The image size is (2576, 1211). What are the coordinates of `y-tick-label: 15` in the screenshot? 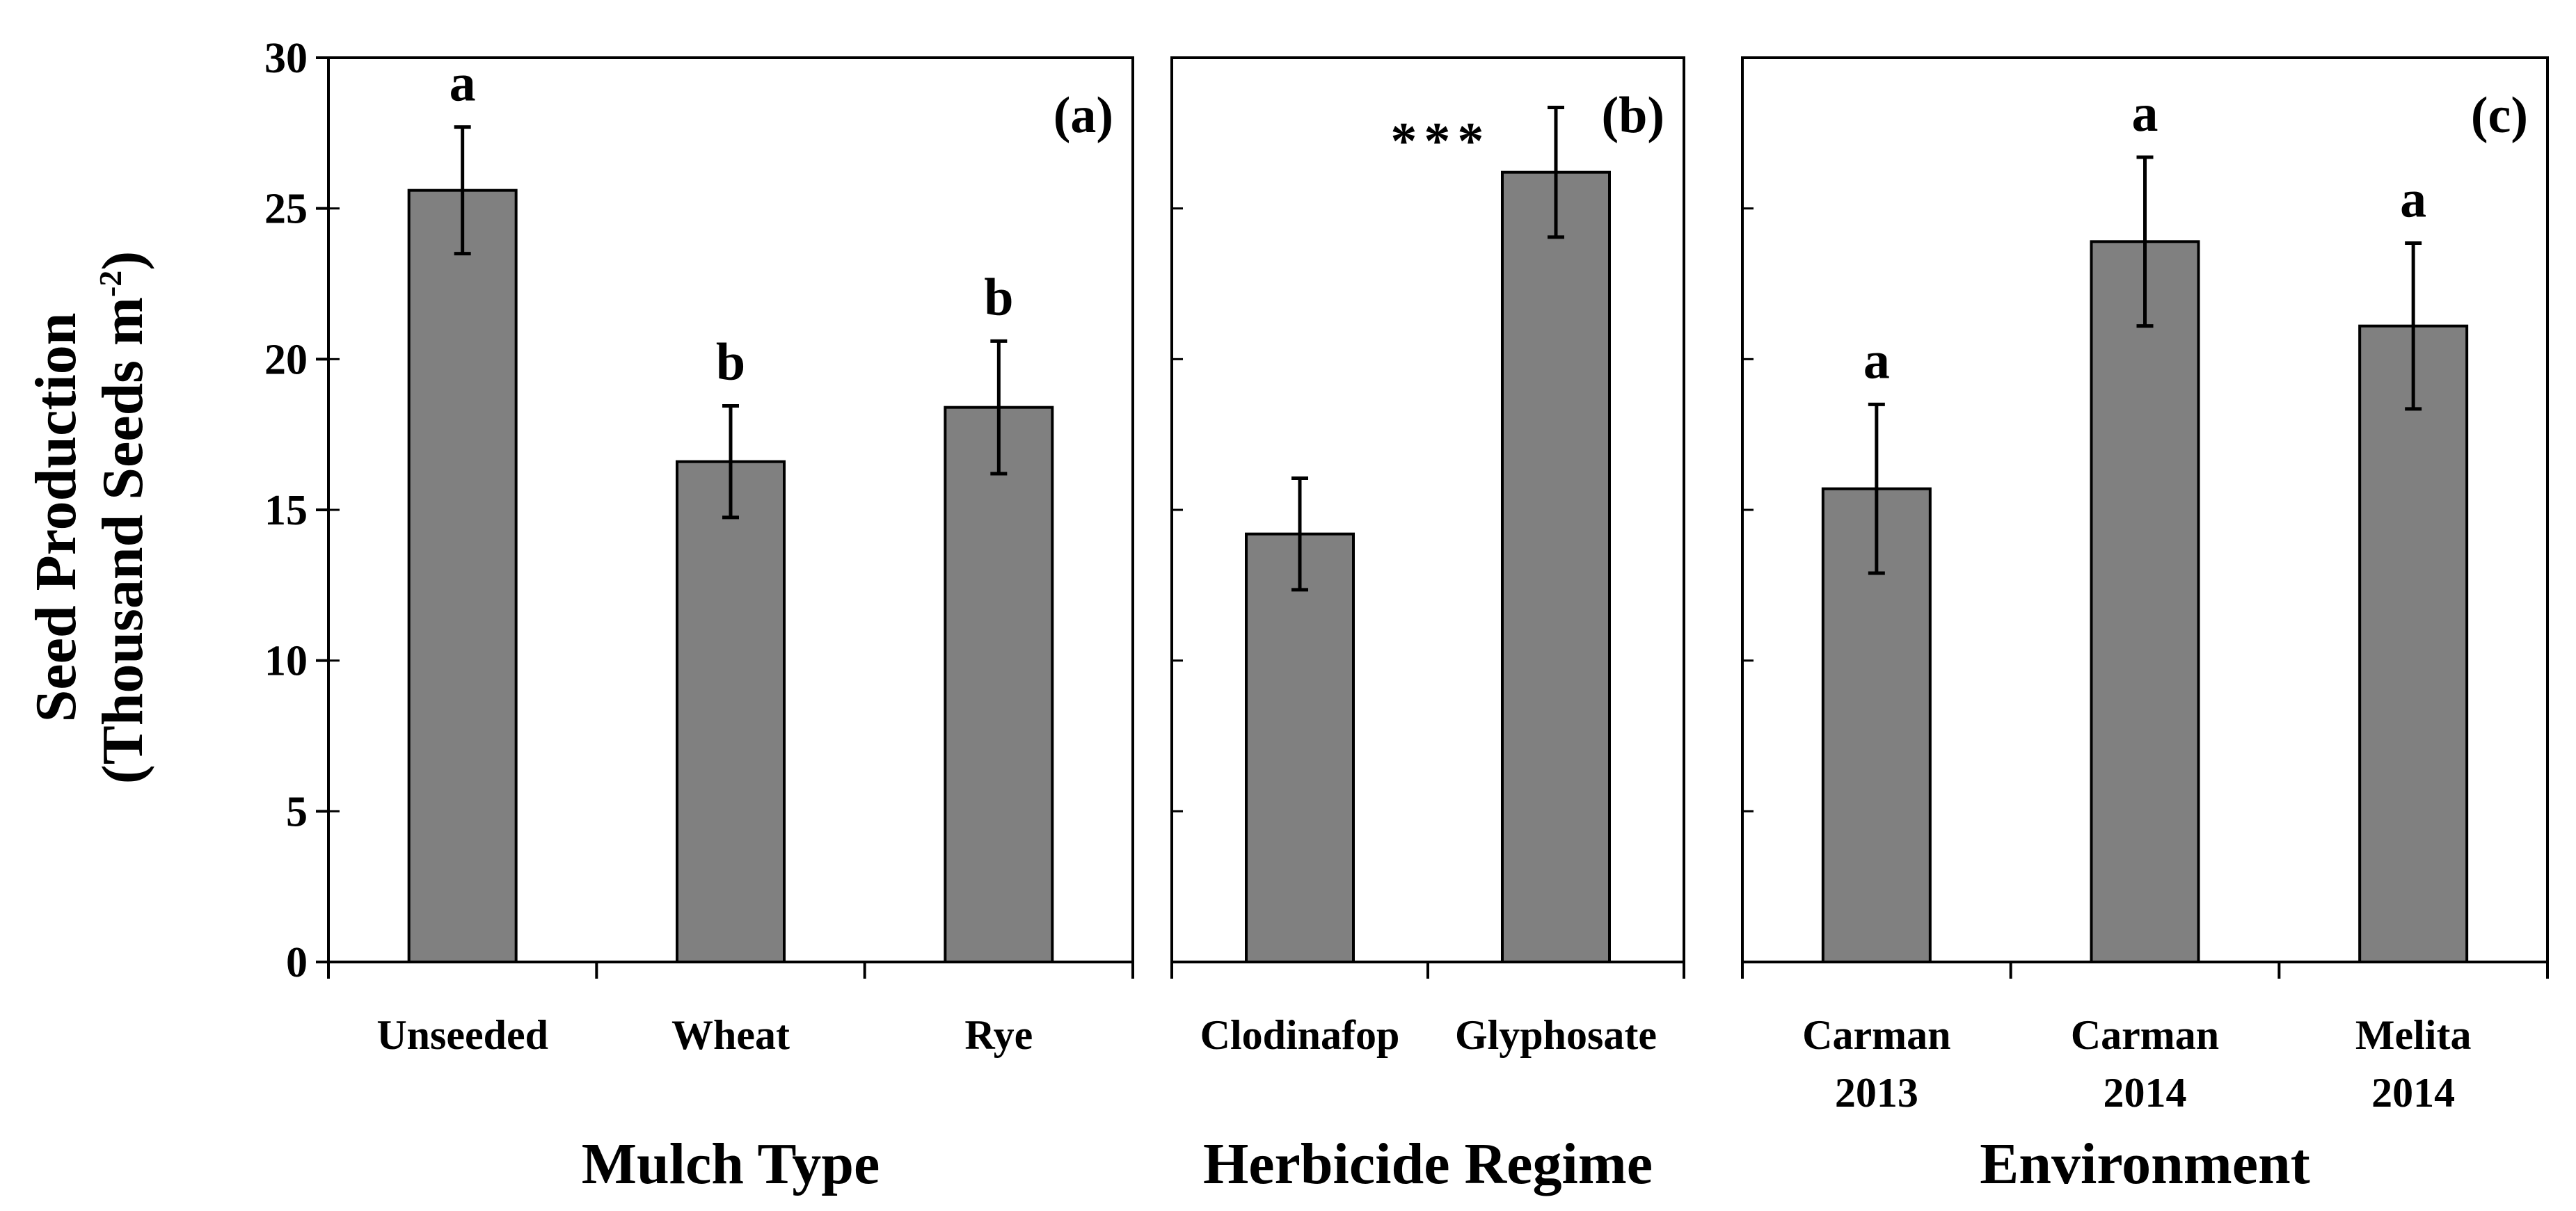 It's located at (286, 510).